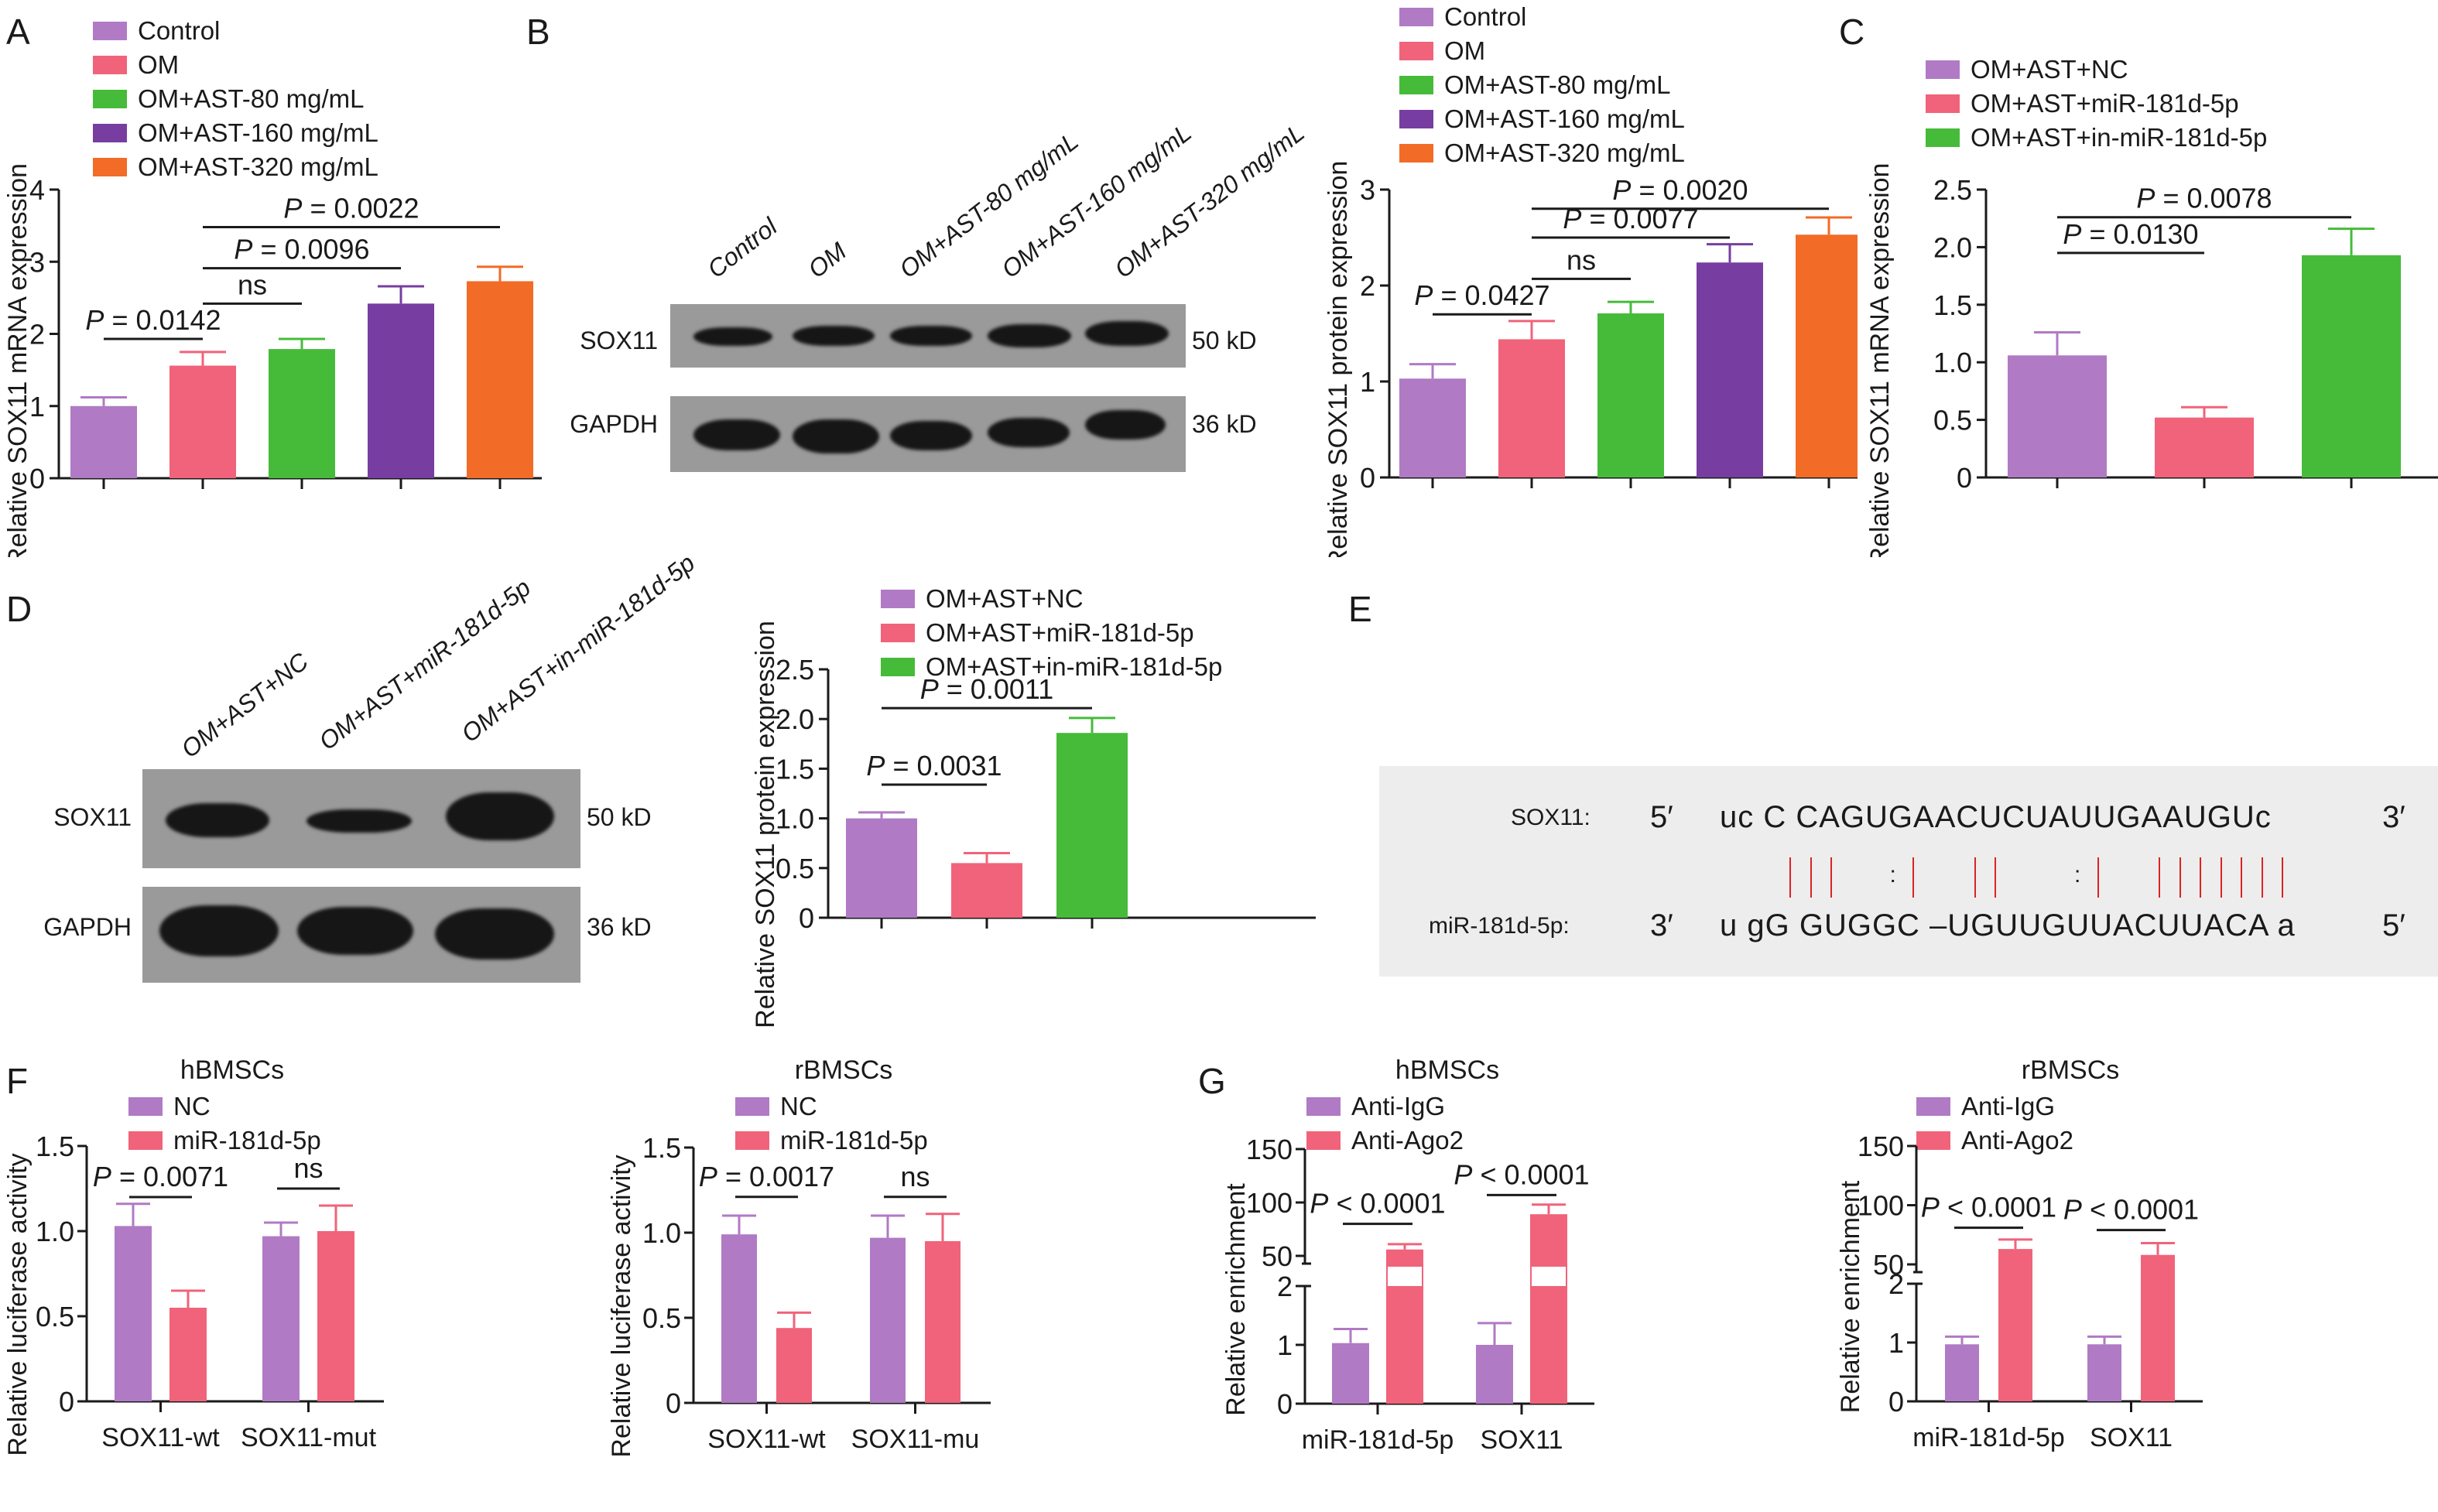  I want to click on legend-label: NC, so click(192, 1106).